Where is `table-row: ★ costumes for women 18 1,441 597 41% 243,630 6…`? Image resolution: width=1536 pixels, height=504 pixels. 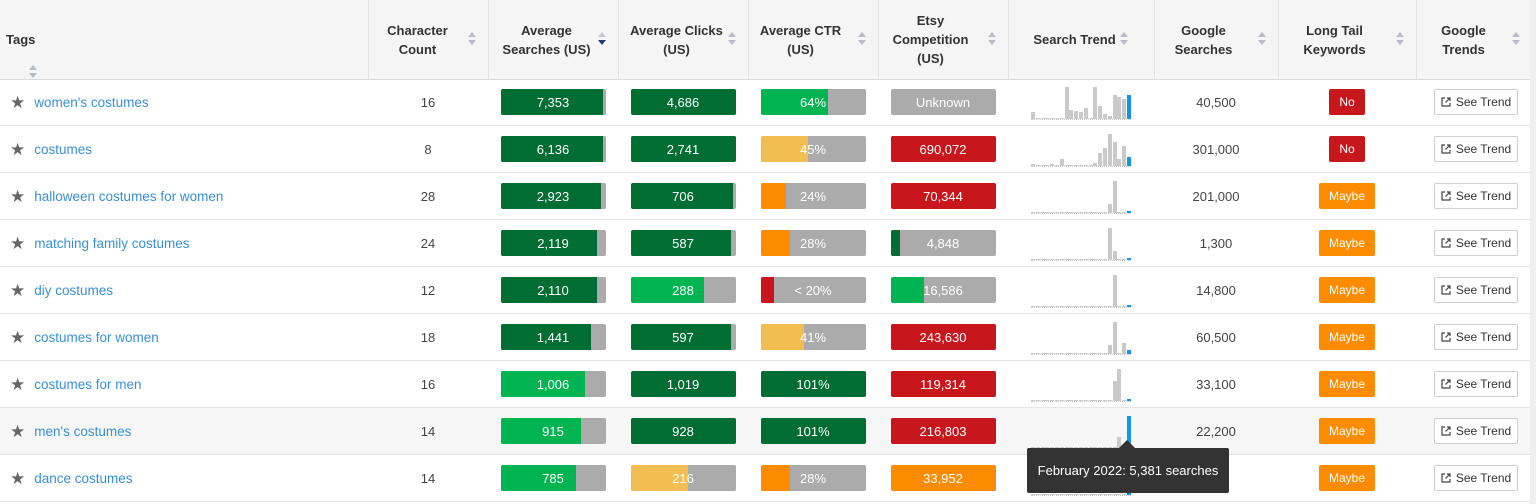 table-row: ★ costumes for women 18 1,441 597 41% 243,630 6… is located at coordinates (768, 337).